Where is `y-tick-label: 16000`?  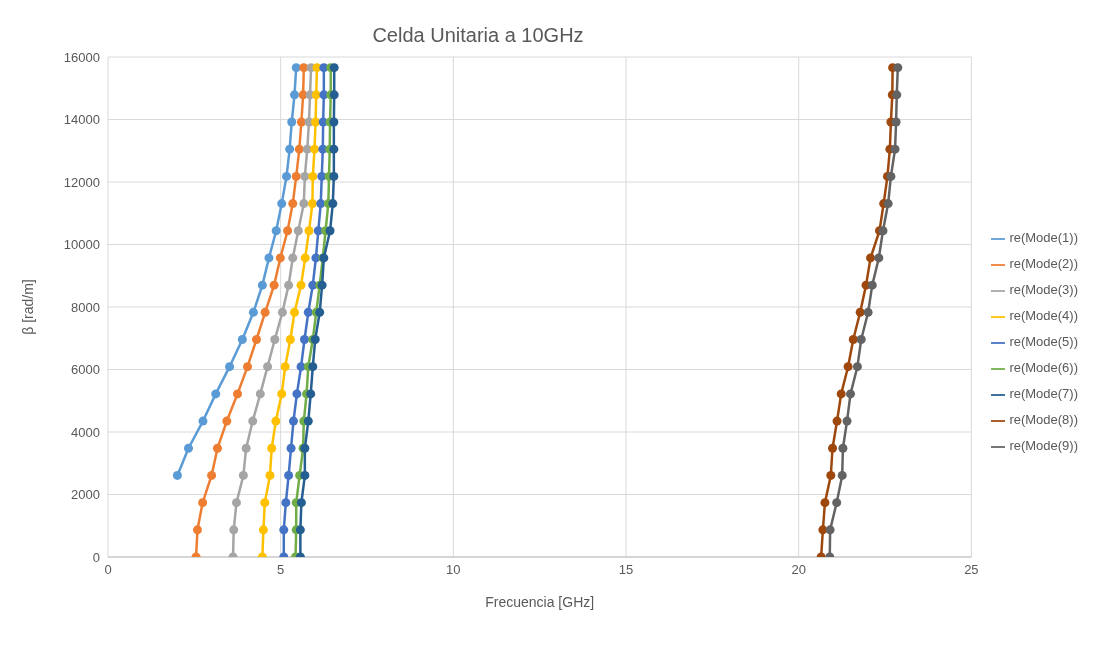 y-tick-label: 16000 is located at coordinates (81, 57).